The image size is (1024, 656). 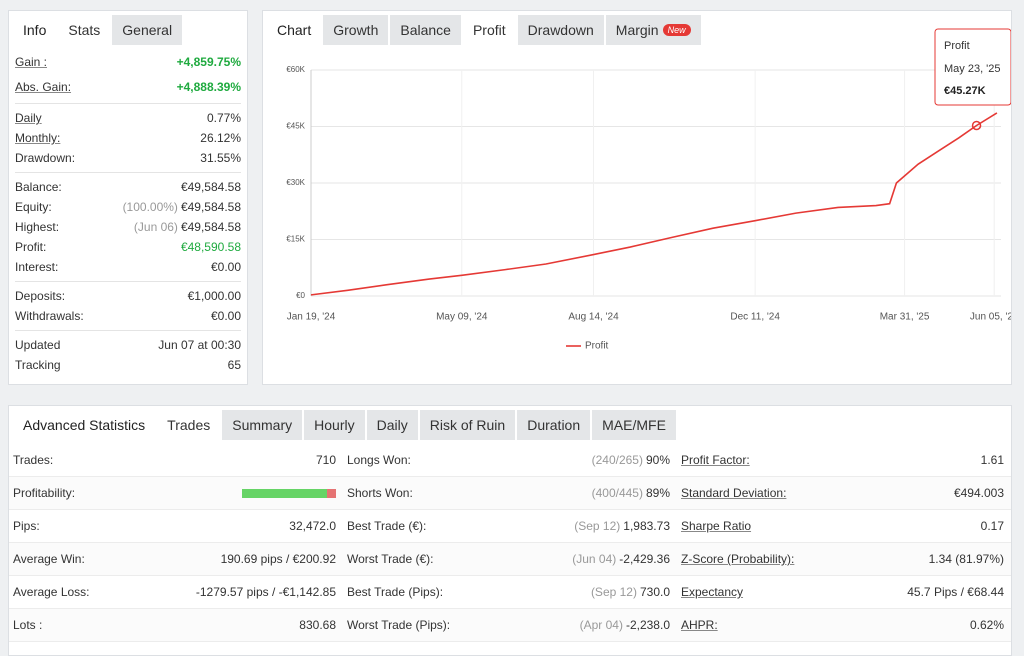 I want to click on stat-value: 0.77%, so click(x=223, y=118).